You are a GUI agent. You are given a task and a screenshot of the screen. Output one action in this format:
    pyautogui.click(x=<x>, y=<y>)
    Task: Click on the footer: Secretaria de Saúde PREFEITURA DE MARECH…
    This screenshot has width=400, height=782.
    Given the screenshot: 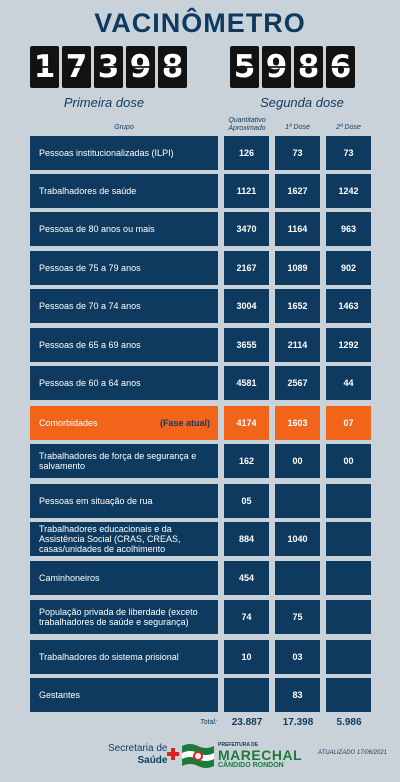 What is the action you would take?
    pyautogui.click(x=200, y=760)
    